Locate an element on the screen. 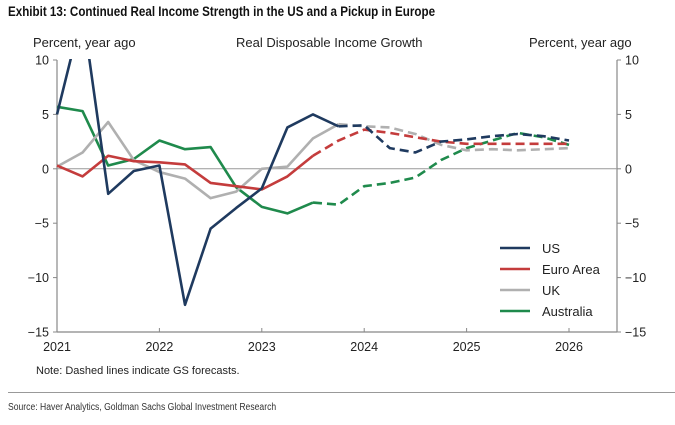 This screenshot has height=425, width=675. x-tick-label: 2021 is located at coordinates (57, 347).